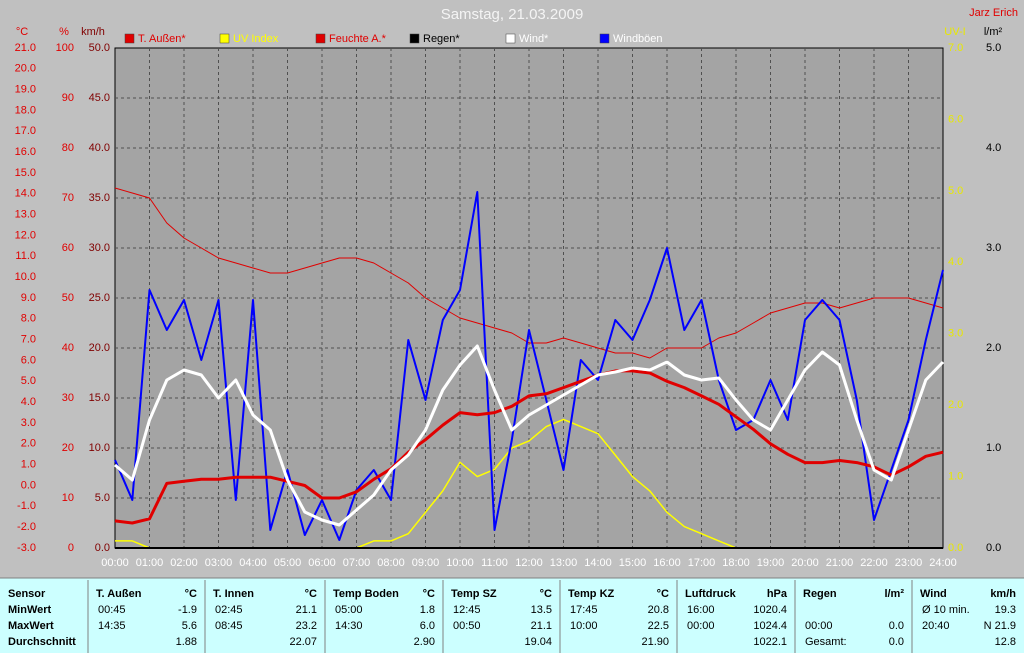  What do you see at coordinates (99, 48) in the screenshot?
I see `y-tick-label: 50.0` at bounding box center [99, 48].